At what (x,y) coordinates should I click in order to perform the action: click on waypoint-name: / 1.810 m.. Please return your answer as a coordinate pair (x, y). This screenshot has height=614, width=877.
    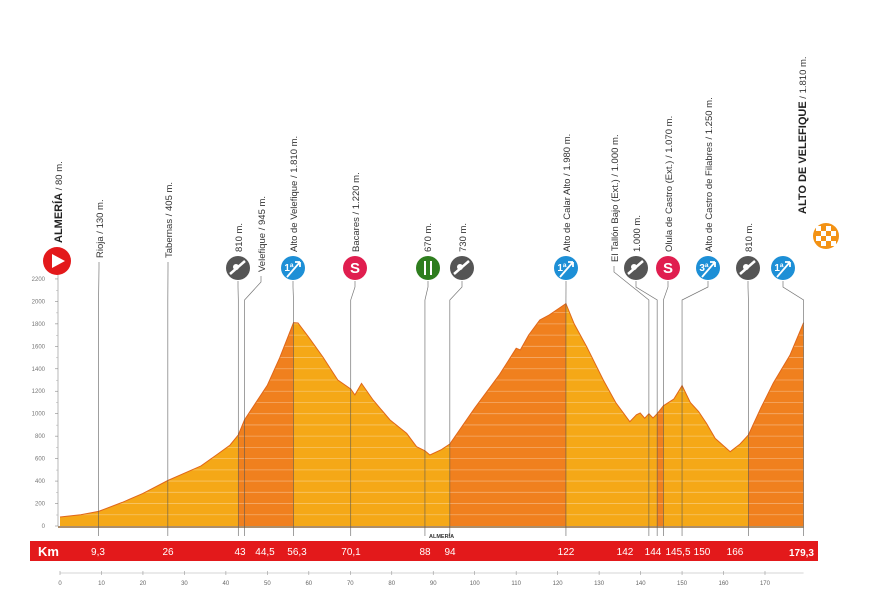
    Looking at the image, I should click on (803, 78).